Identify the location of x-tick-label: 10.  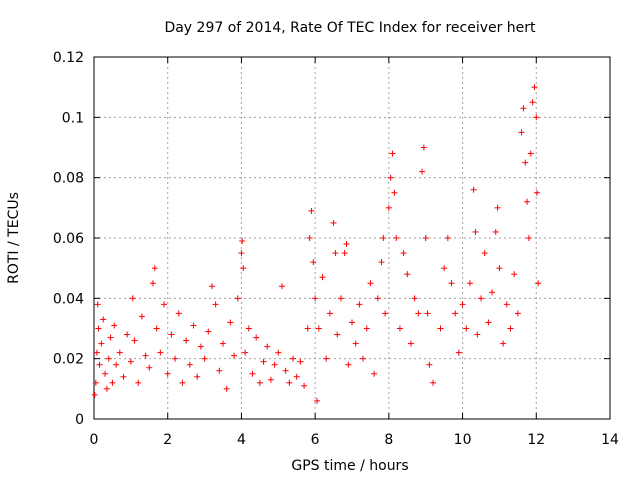
(463, 440).